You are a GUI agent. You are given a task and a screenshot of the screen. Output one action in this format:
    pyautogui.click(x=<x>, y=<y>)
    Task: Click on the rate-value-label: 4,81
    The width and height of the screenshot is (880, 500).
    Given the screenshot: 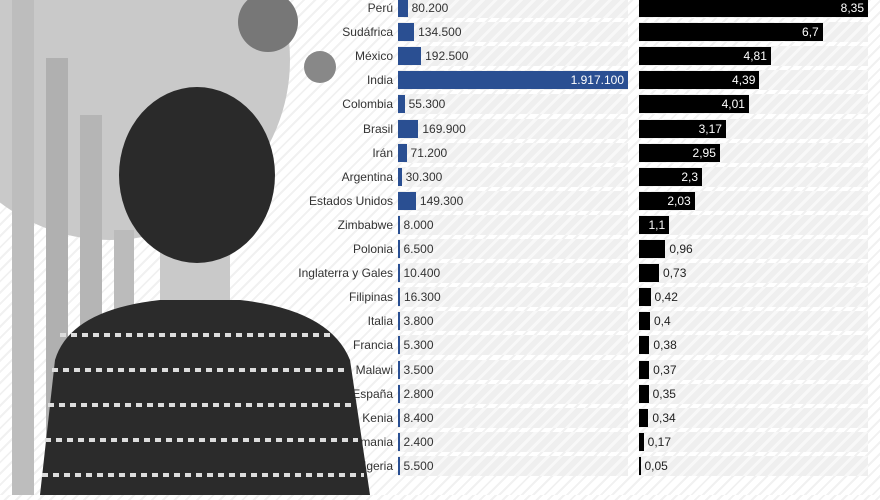 What is the action you would take?
    pyautogui.click(x=755, y=56)
    